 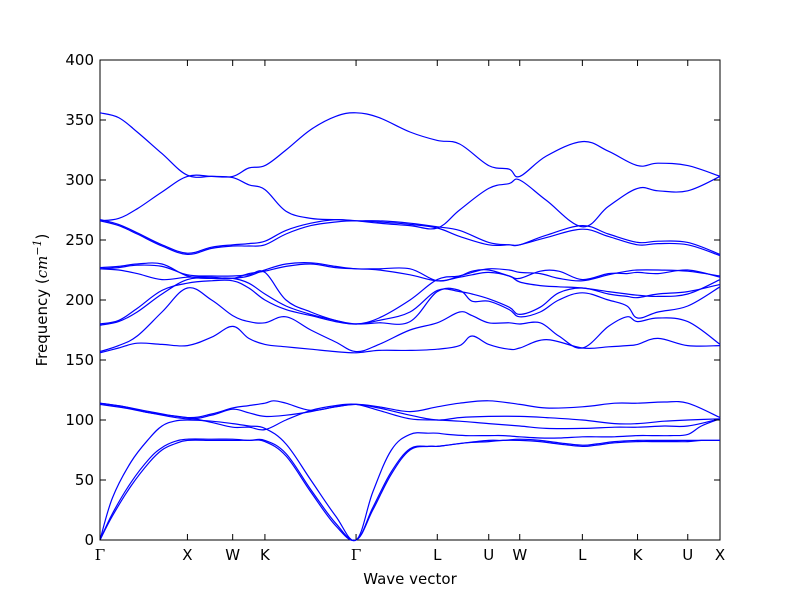 What do you see at coordinates (37, 247) in the screenshot?
I see `y-axis-label-exponent: −1` at bounding box center [37, 247].